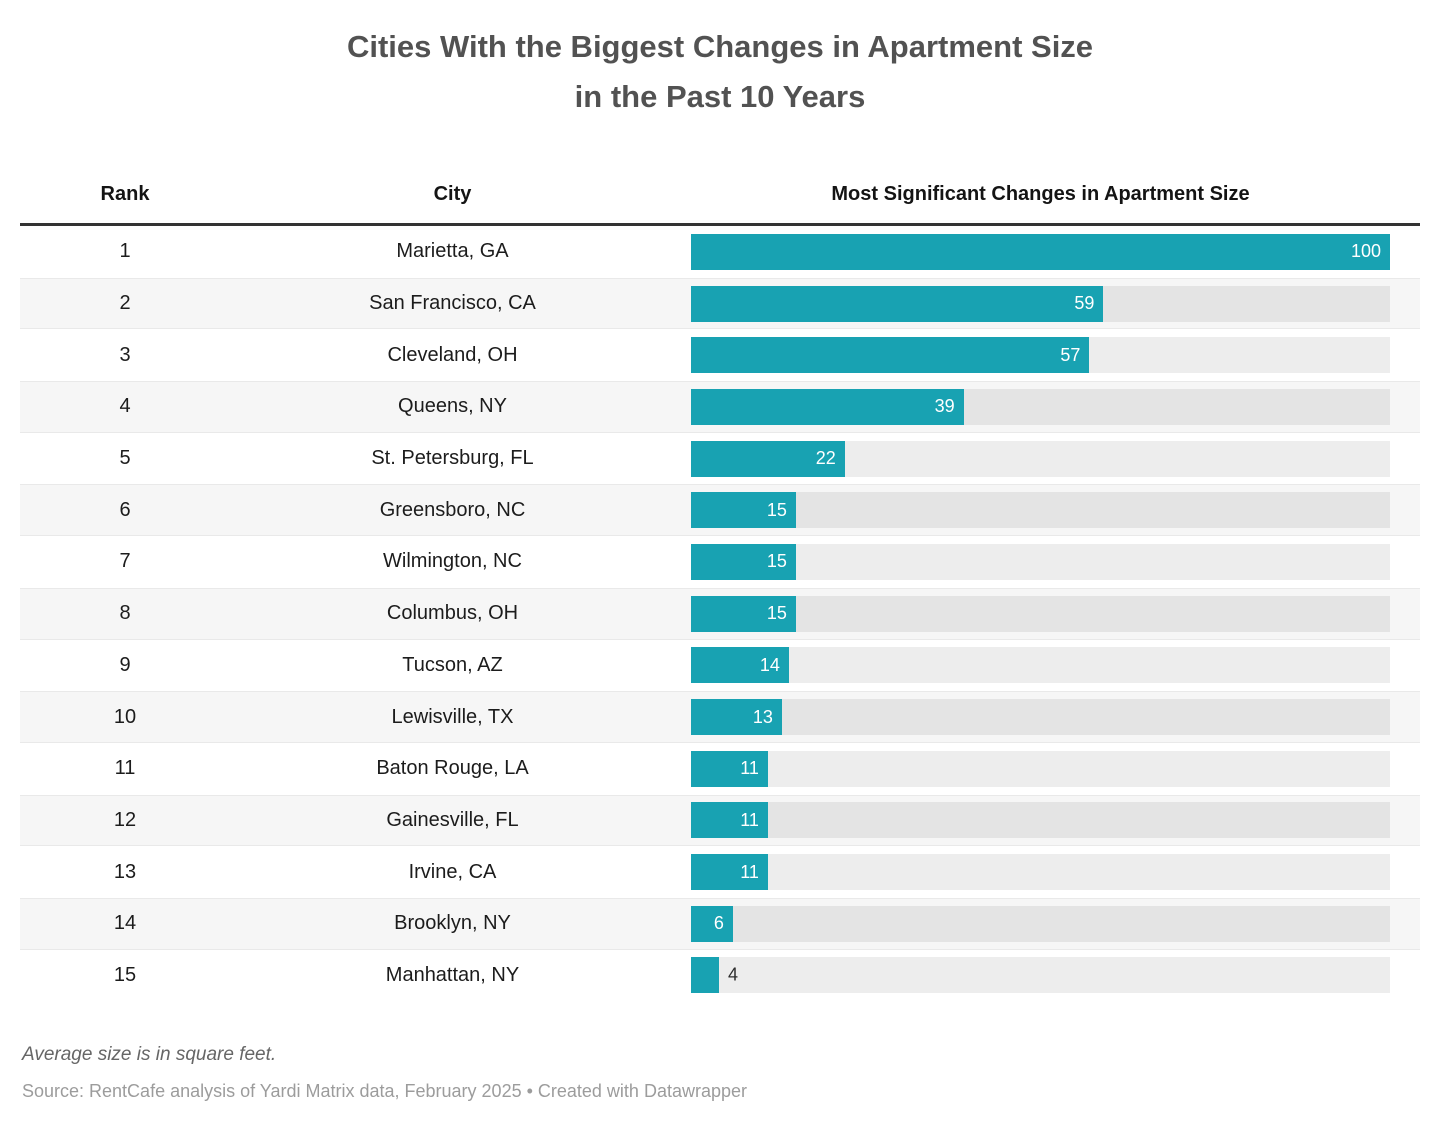 This screenshot has width=1440, height=1128. Describe the element at coordinates (897, 303) in the screenshot. I see `value-bar: 59` at that location.